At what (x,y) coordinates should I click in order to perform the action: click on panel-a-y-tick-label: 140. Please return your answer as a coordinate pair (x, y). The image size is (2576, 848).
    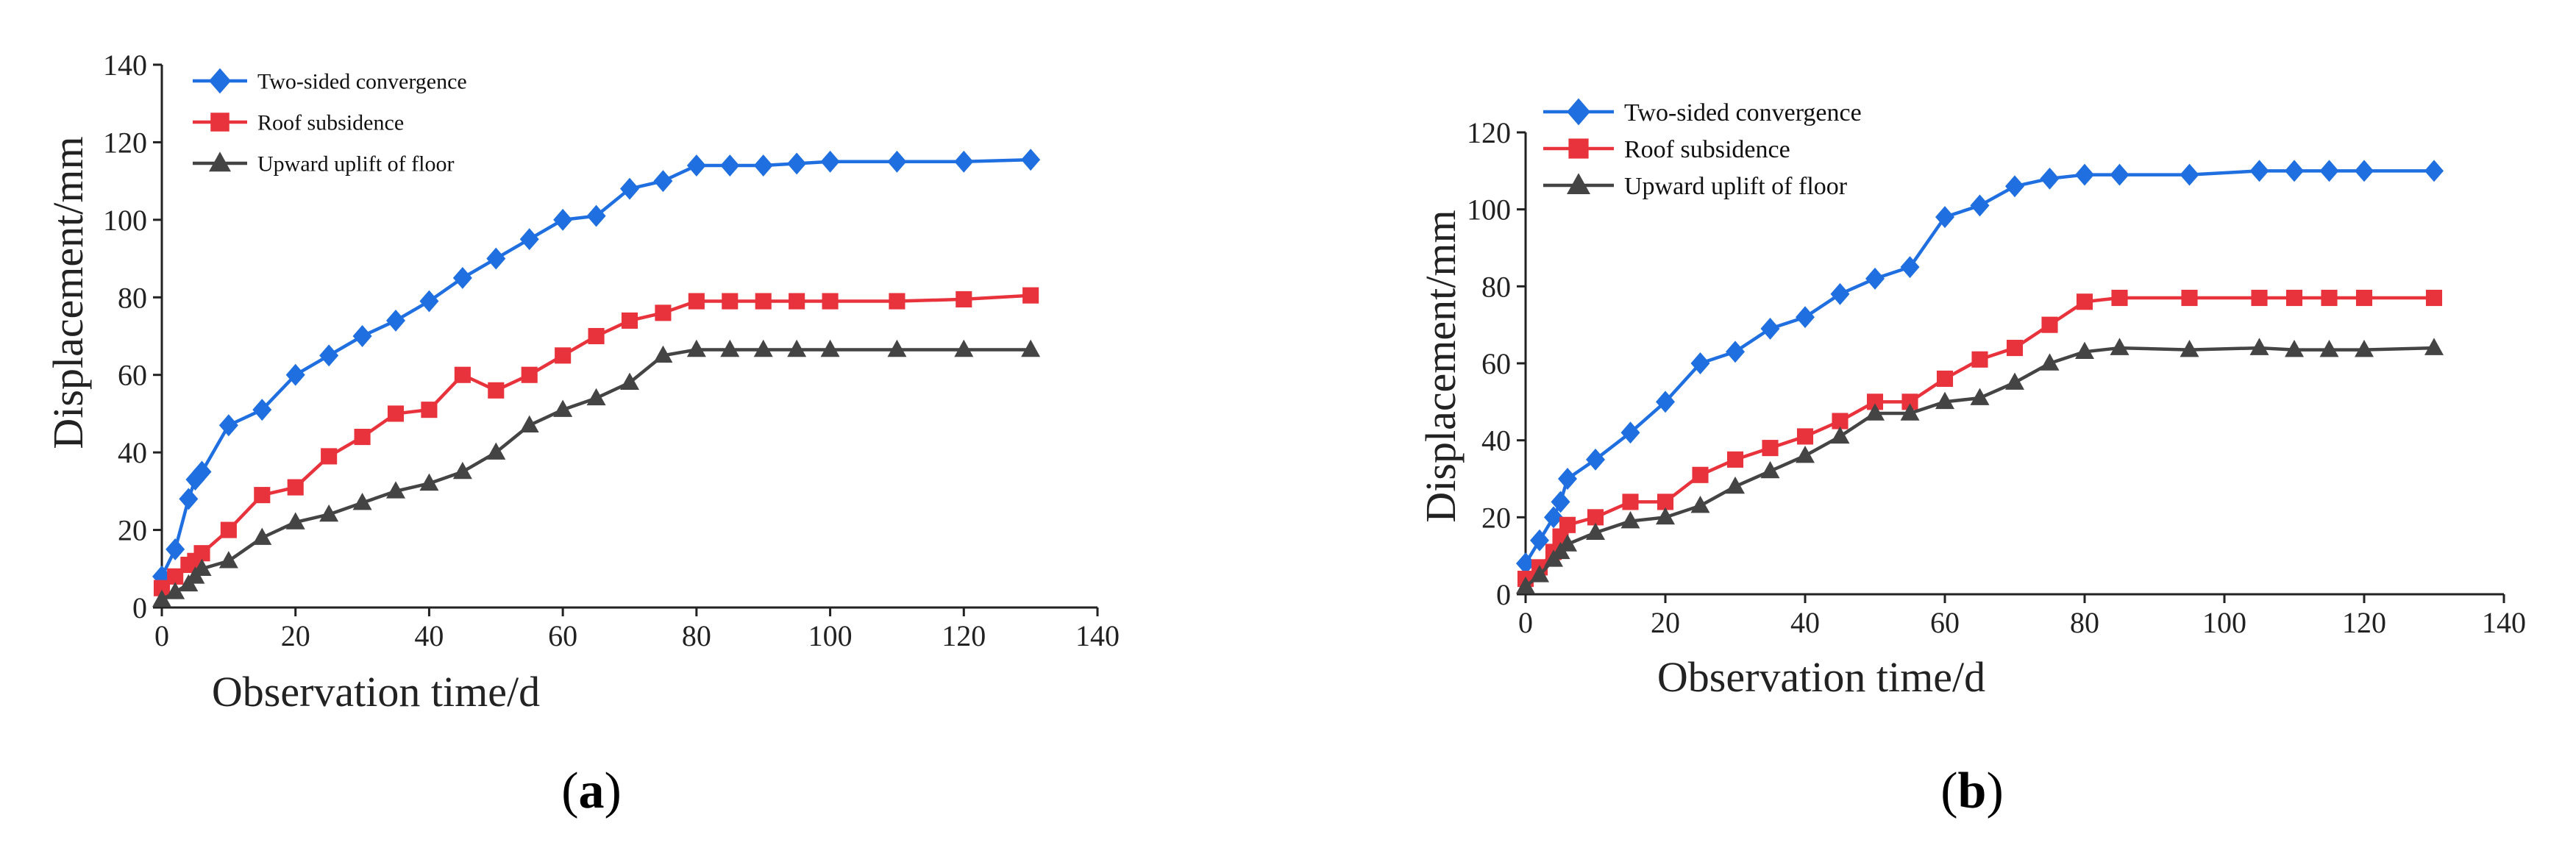
    Looking at the image, I should click on (125, 65).